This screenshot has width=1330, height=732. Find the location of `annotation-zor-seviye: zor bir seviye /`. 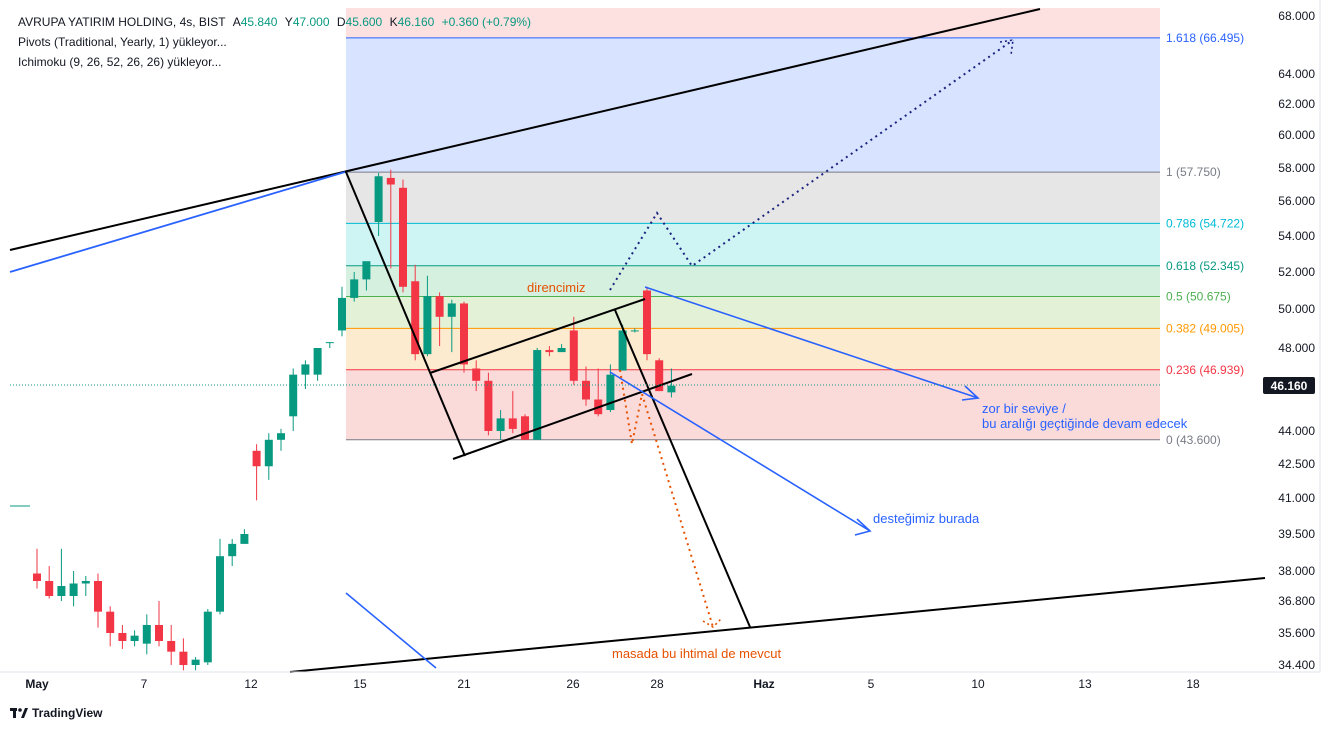

annotation-zor-seviye: zor bir seviye / is located at coordinates (1024, 408).